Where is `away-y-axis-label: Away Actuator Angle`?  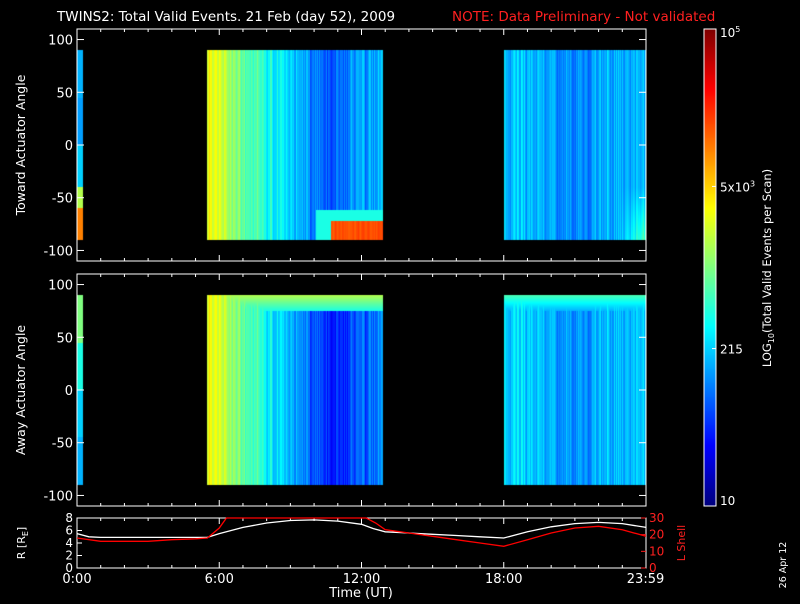
away-y-axis-label: Away Actuator Angle is located at coordinates (20, 390).